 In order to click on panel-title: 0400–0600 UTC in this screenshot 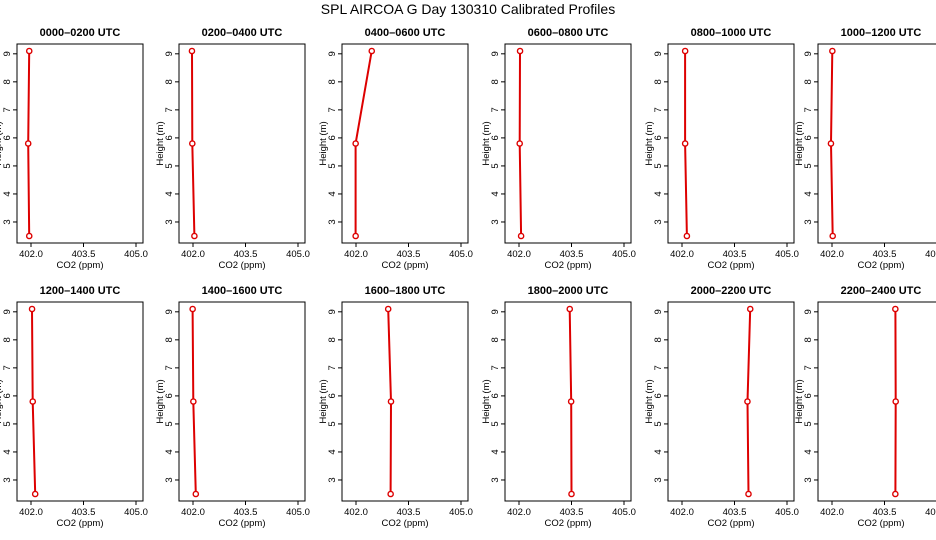, I will do `click(405, 33)`.